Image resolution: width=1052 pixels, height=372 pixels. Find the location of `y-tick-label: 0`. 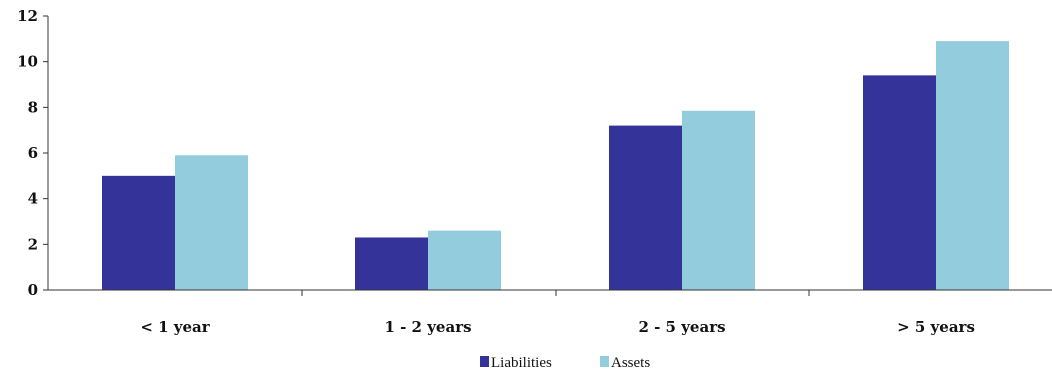

y-tick-label: 0 is located at coordinates (33, 290).